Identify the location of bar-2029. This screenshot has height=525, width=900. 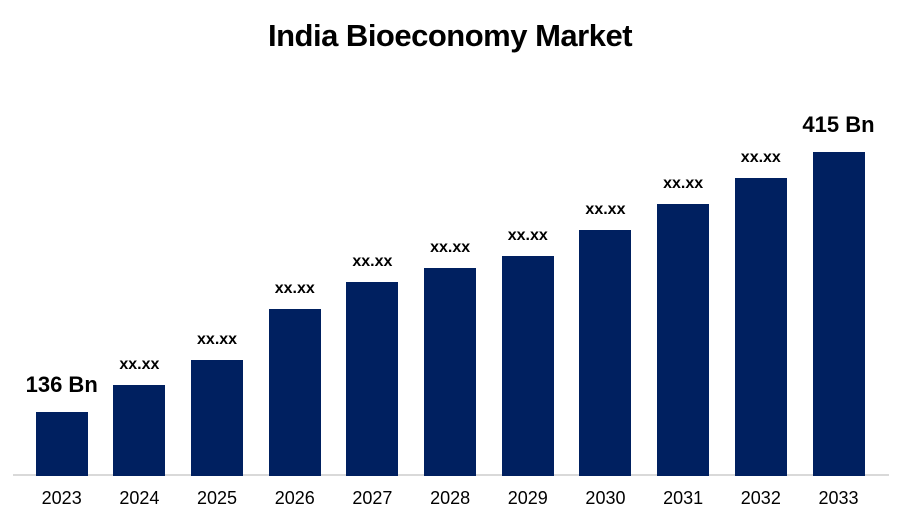
(527, 366).